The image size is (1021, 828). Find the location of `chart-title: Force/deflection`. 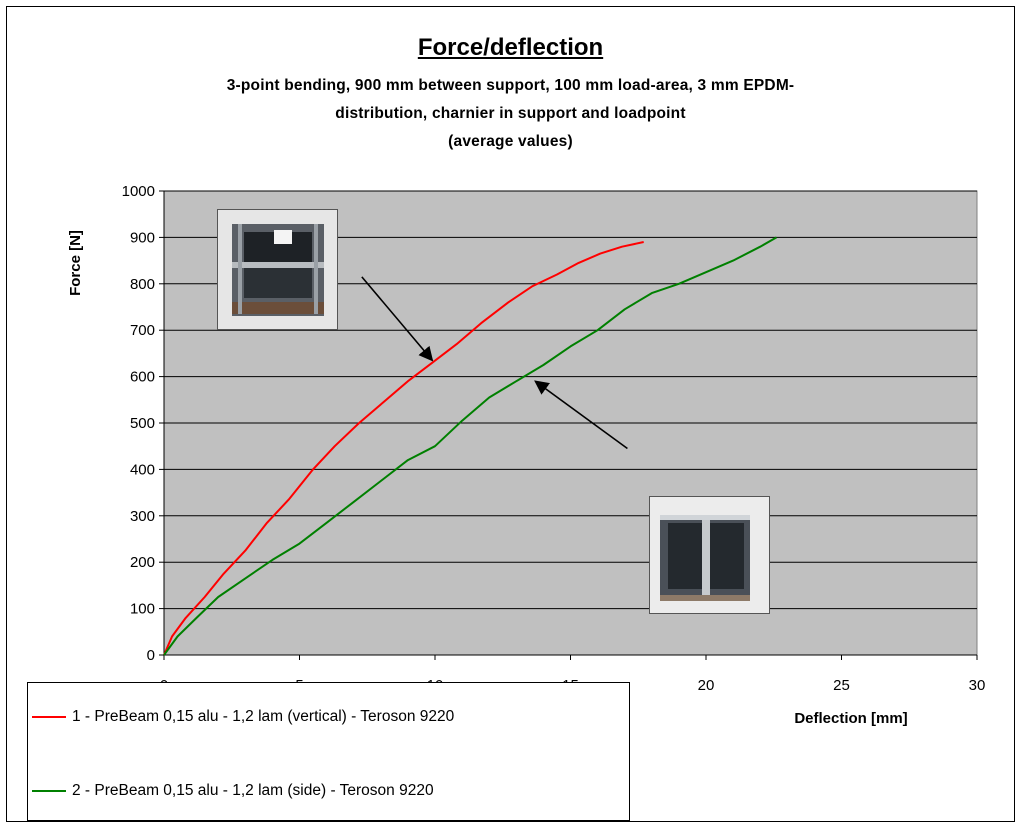

chart-title: Force/deflection is located at coordinates (510, 47).